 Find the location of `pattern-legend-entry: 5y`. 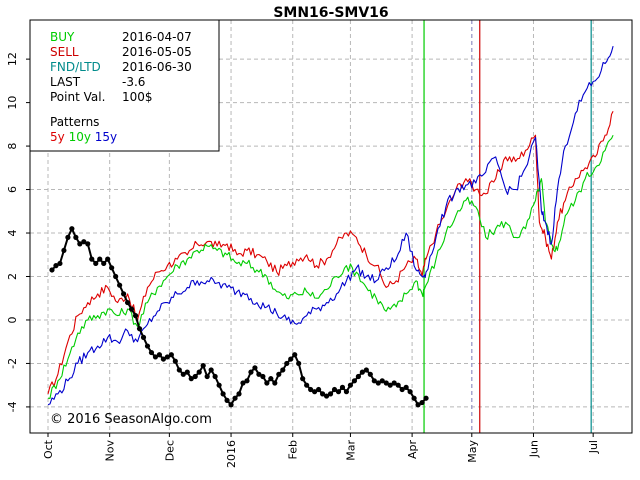

pattern-legend-entry: 5y is located at coordinates (57, 137).